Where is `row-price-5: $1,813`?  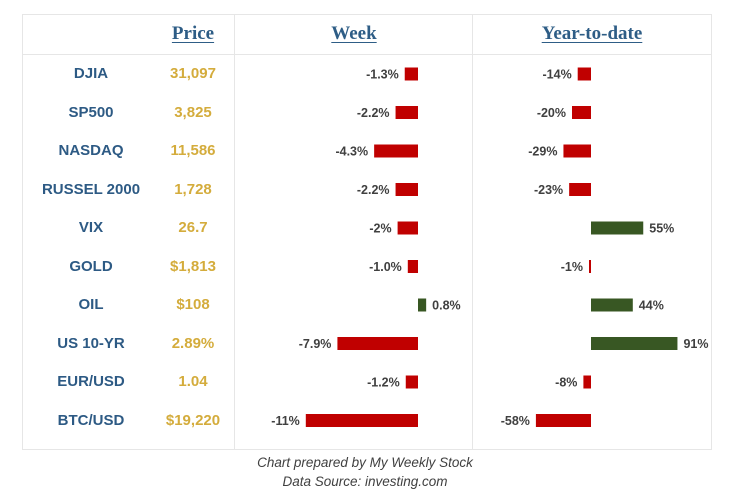 row-price-5: $1,813 is located at coordinates (193, 266).